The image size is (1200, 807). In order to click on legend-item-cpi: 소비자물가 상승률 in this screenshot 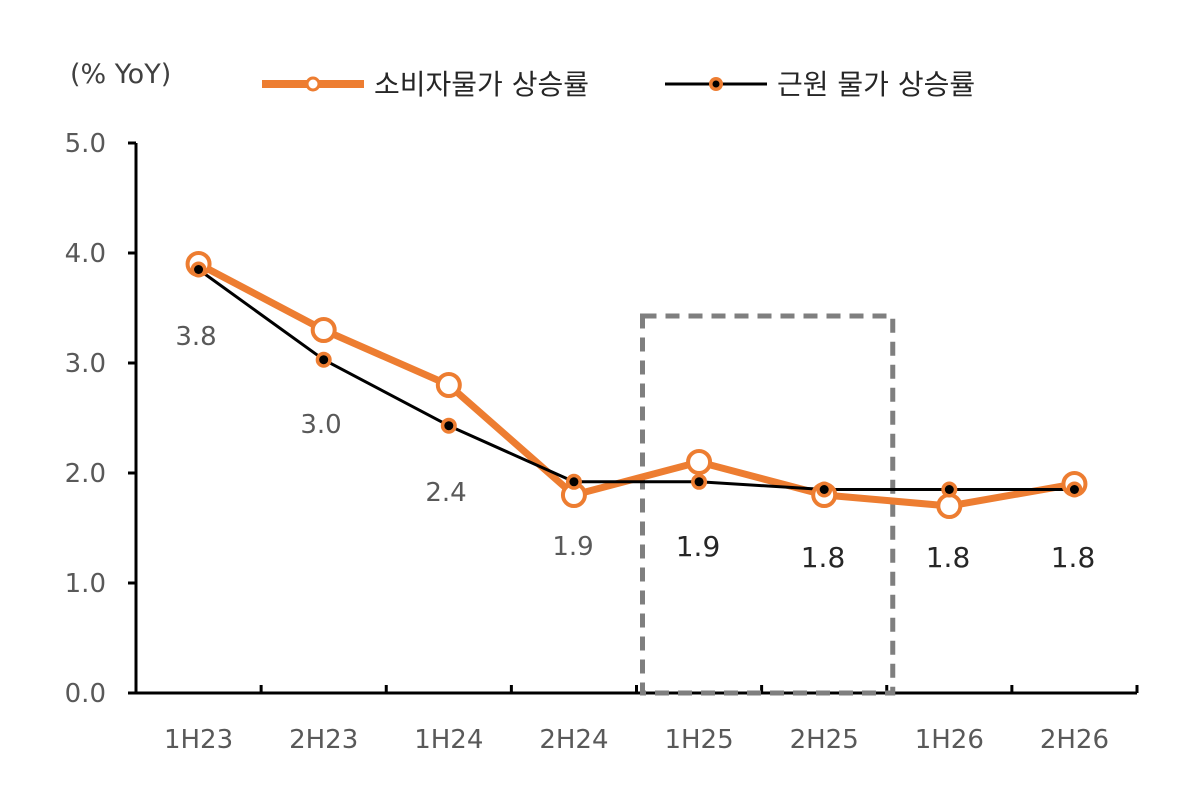, I will do `click(425, 84)`.